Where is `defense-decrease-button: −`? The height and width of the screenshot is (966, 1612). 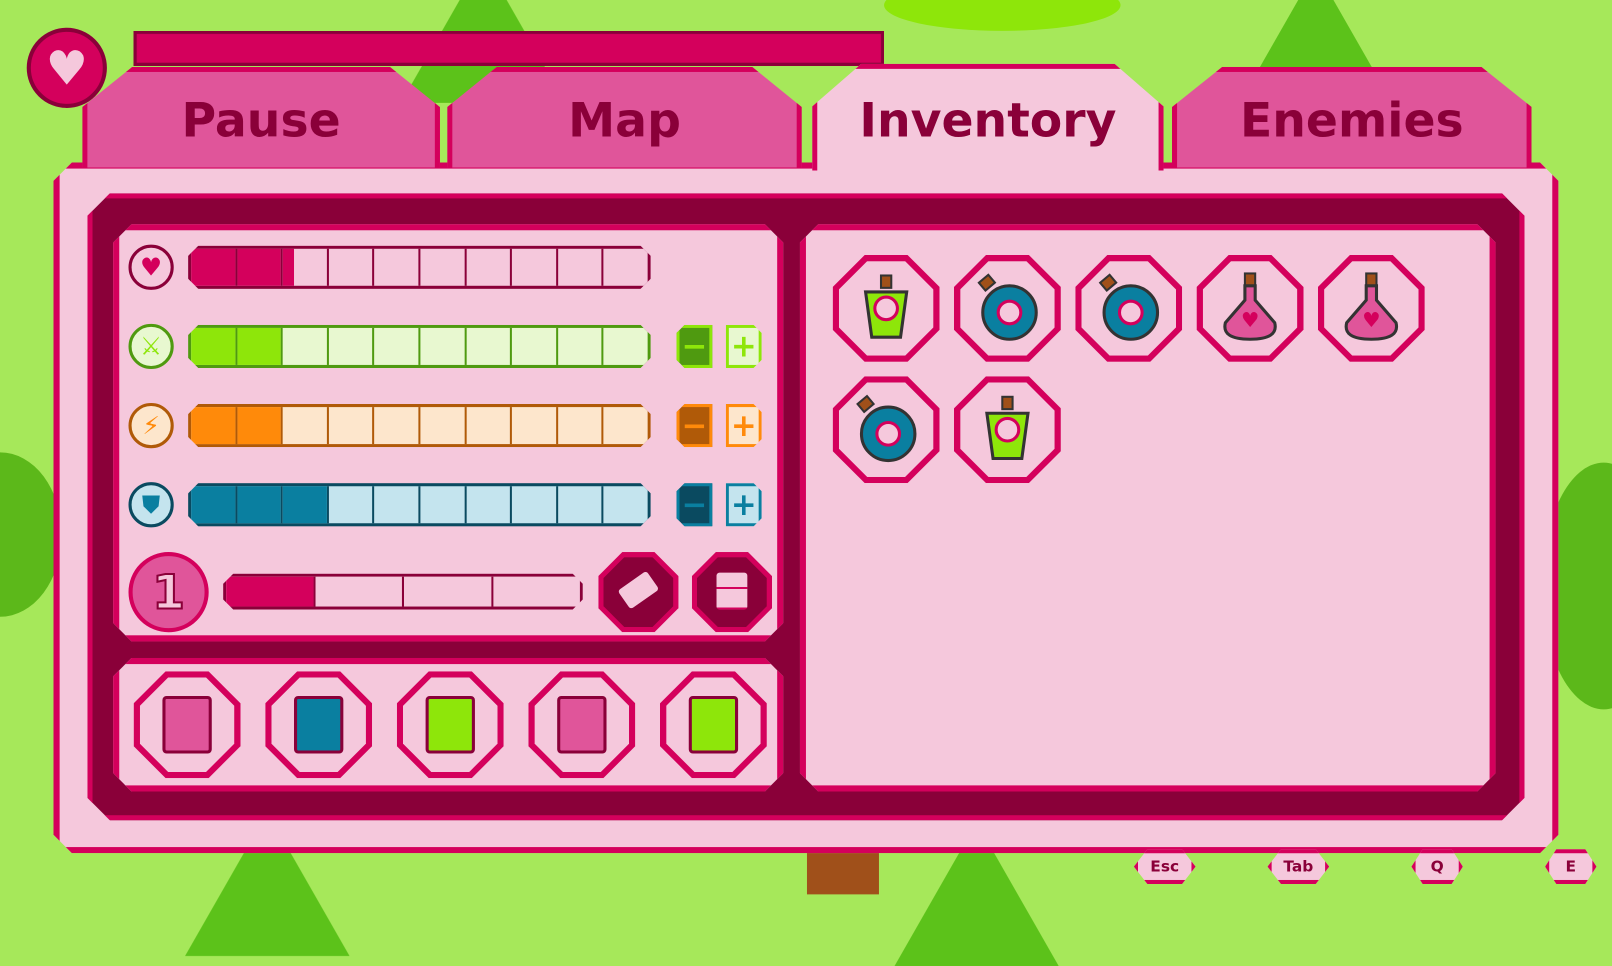
defense-decrease-button: − is located at coordinates (694, 504).